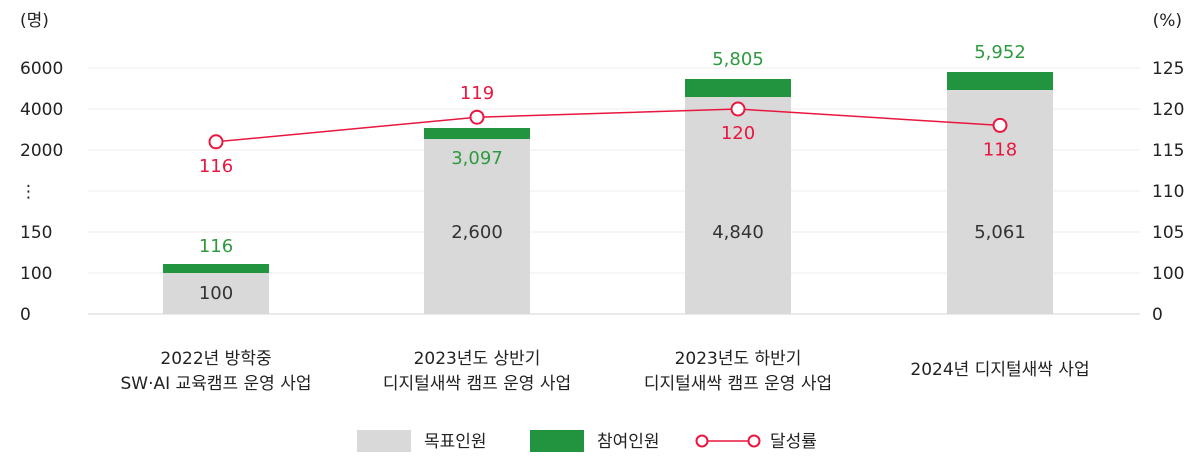 This screenshot has width=1200, height=467. I want to click on category-label-line: 2023년도 하반기, so click(738, 359).